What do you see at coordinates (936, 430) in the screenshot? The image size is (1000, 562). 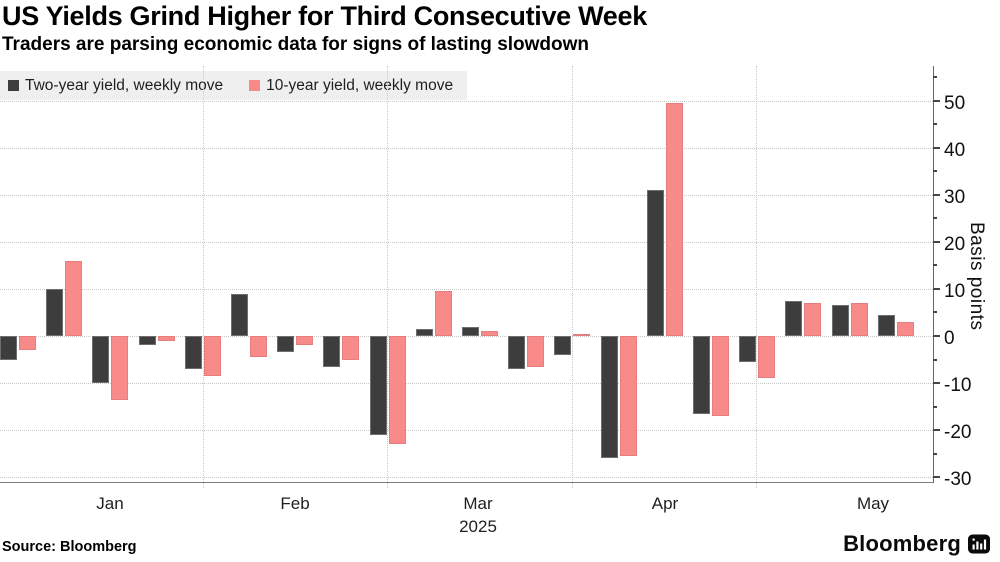 I see `y-major-tick--20` at bounding box center [936, 430].